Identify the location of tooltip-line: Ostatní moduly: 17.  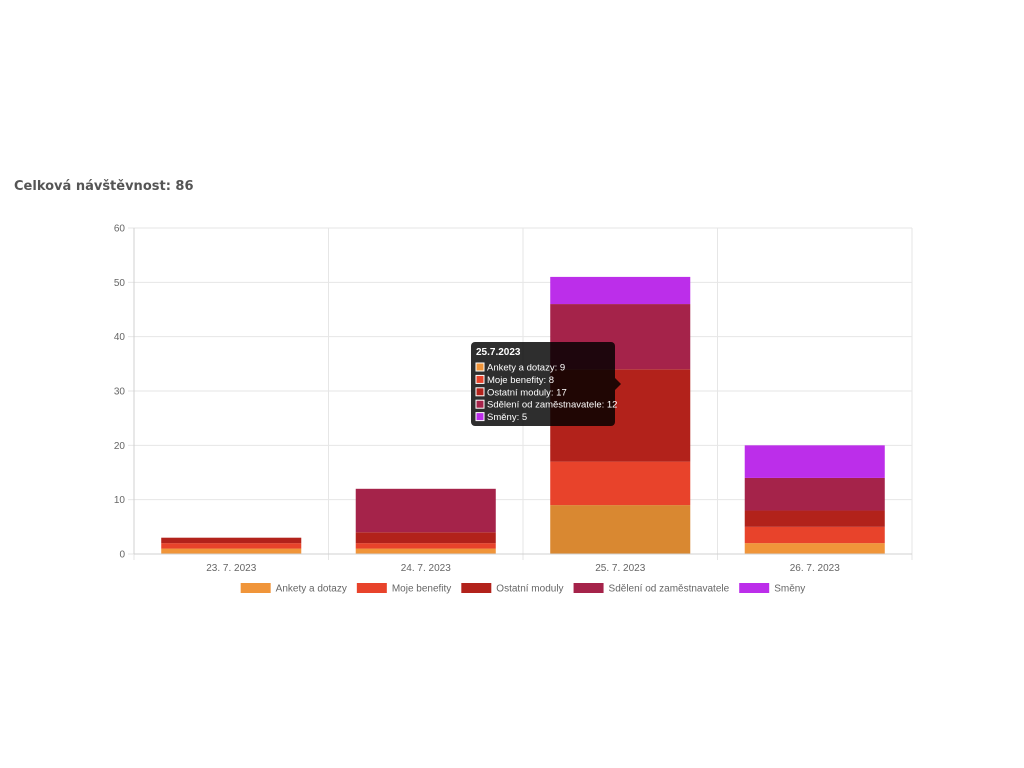
(527, 392).